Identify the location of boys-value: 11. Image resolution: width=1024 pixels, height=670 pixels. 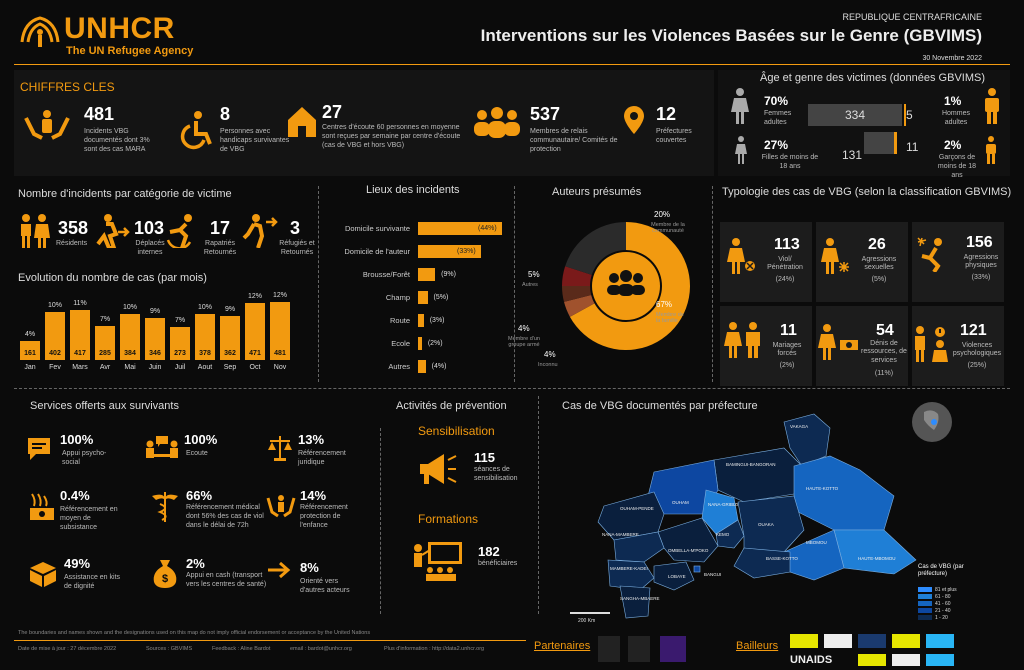
(912, 147).